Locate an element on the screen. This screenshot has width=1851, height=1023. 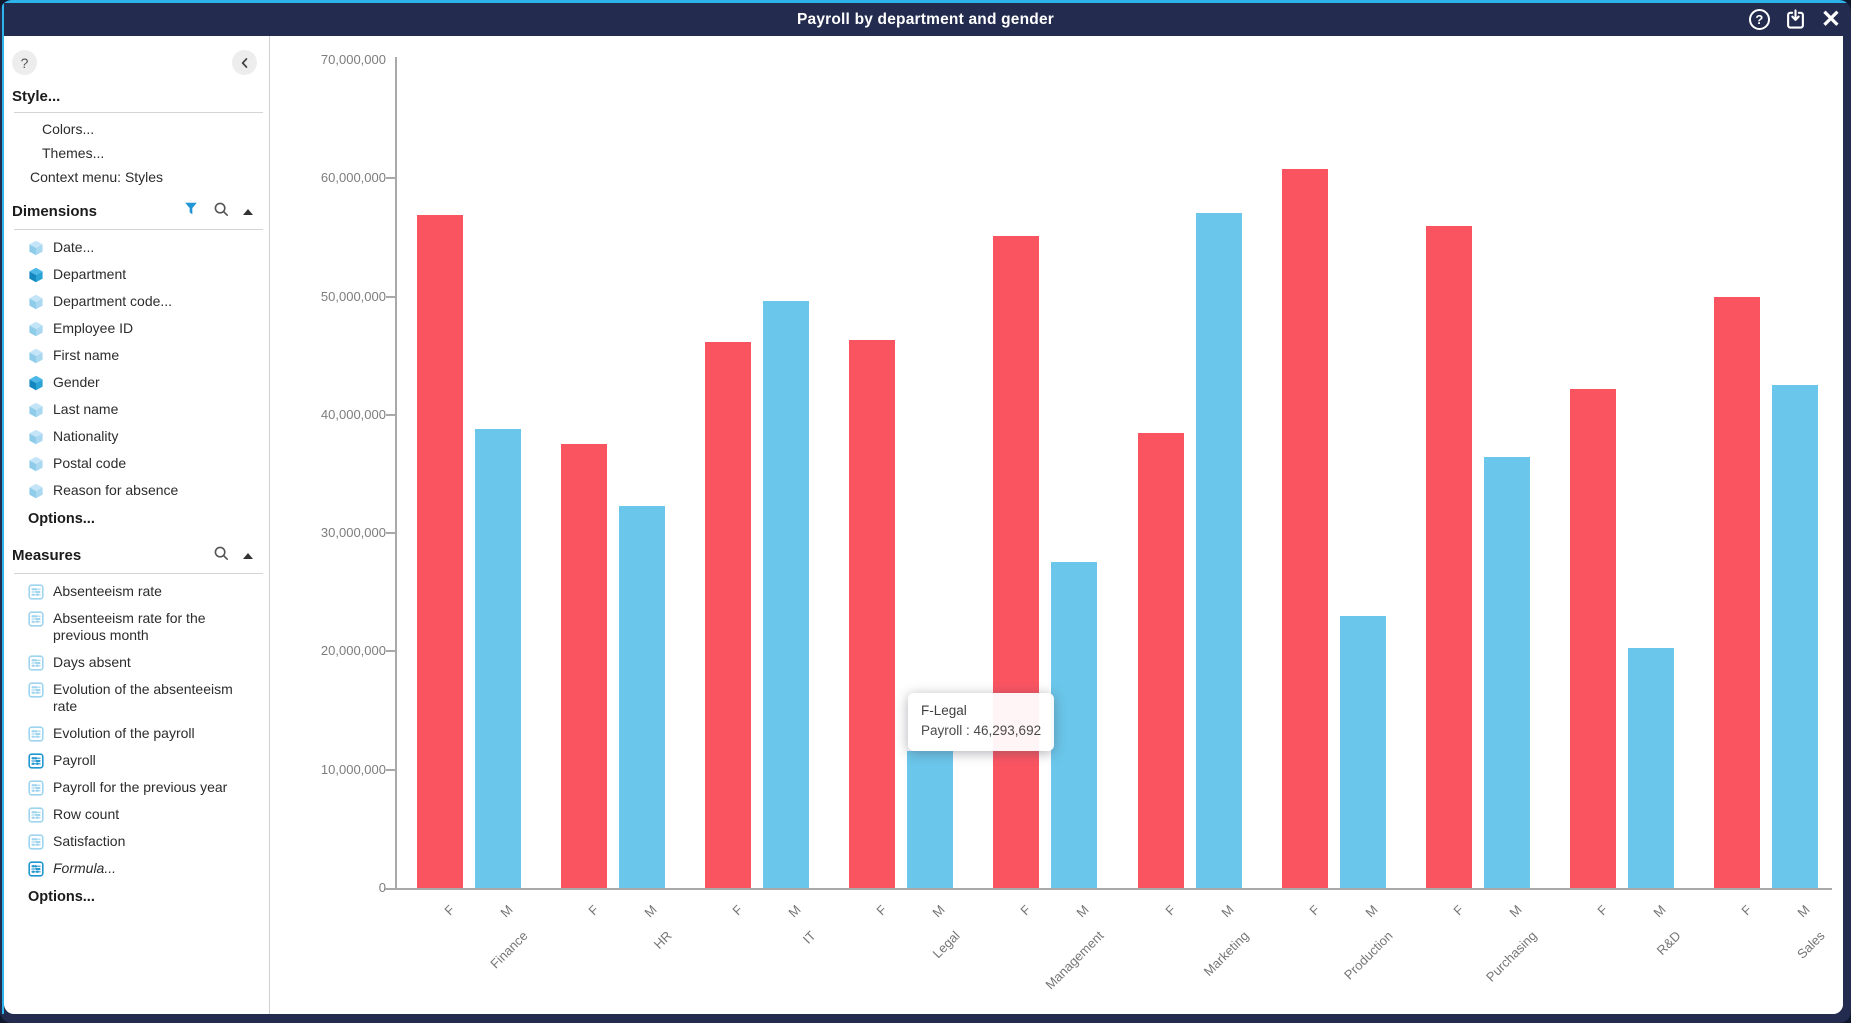
x-group-label-production: Production is located at coordinates (1368, 955).